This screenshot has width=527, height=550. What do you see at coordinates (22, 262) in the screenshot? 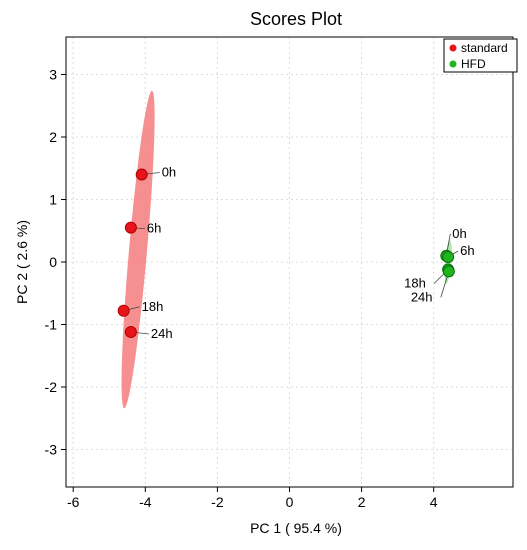
I see `y-axis-title: PC 2 ( 2.6 %)` at bounding box center [22, 262].